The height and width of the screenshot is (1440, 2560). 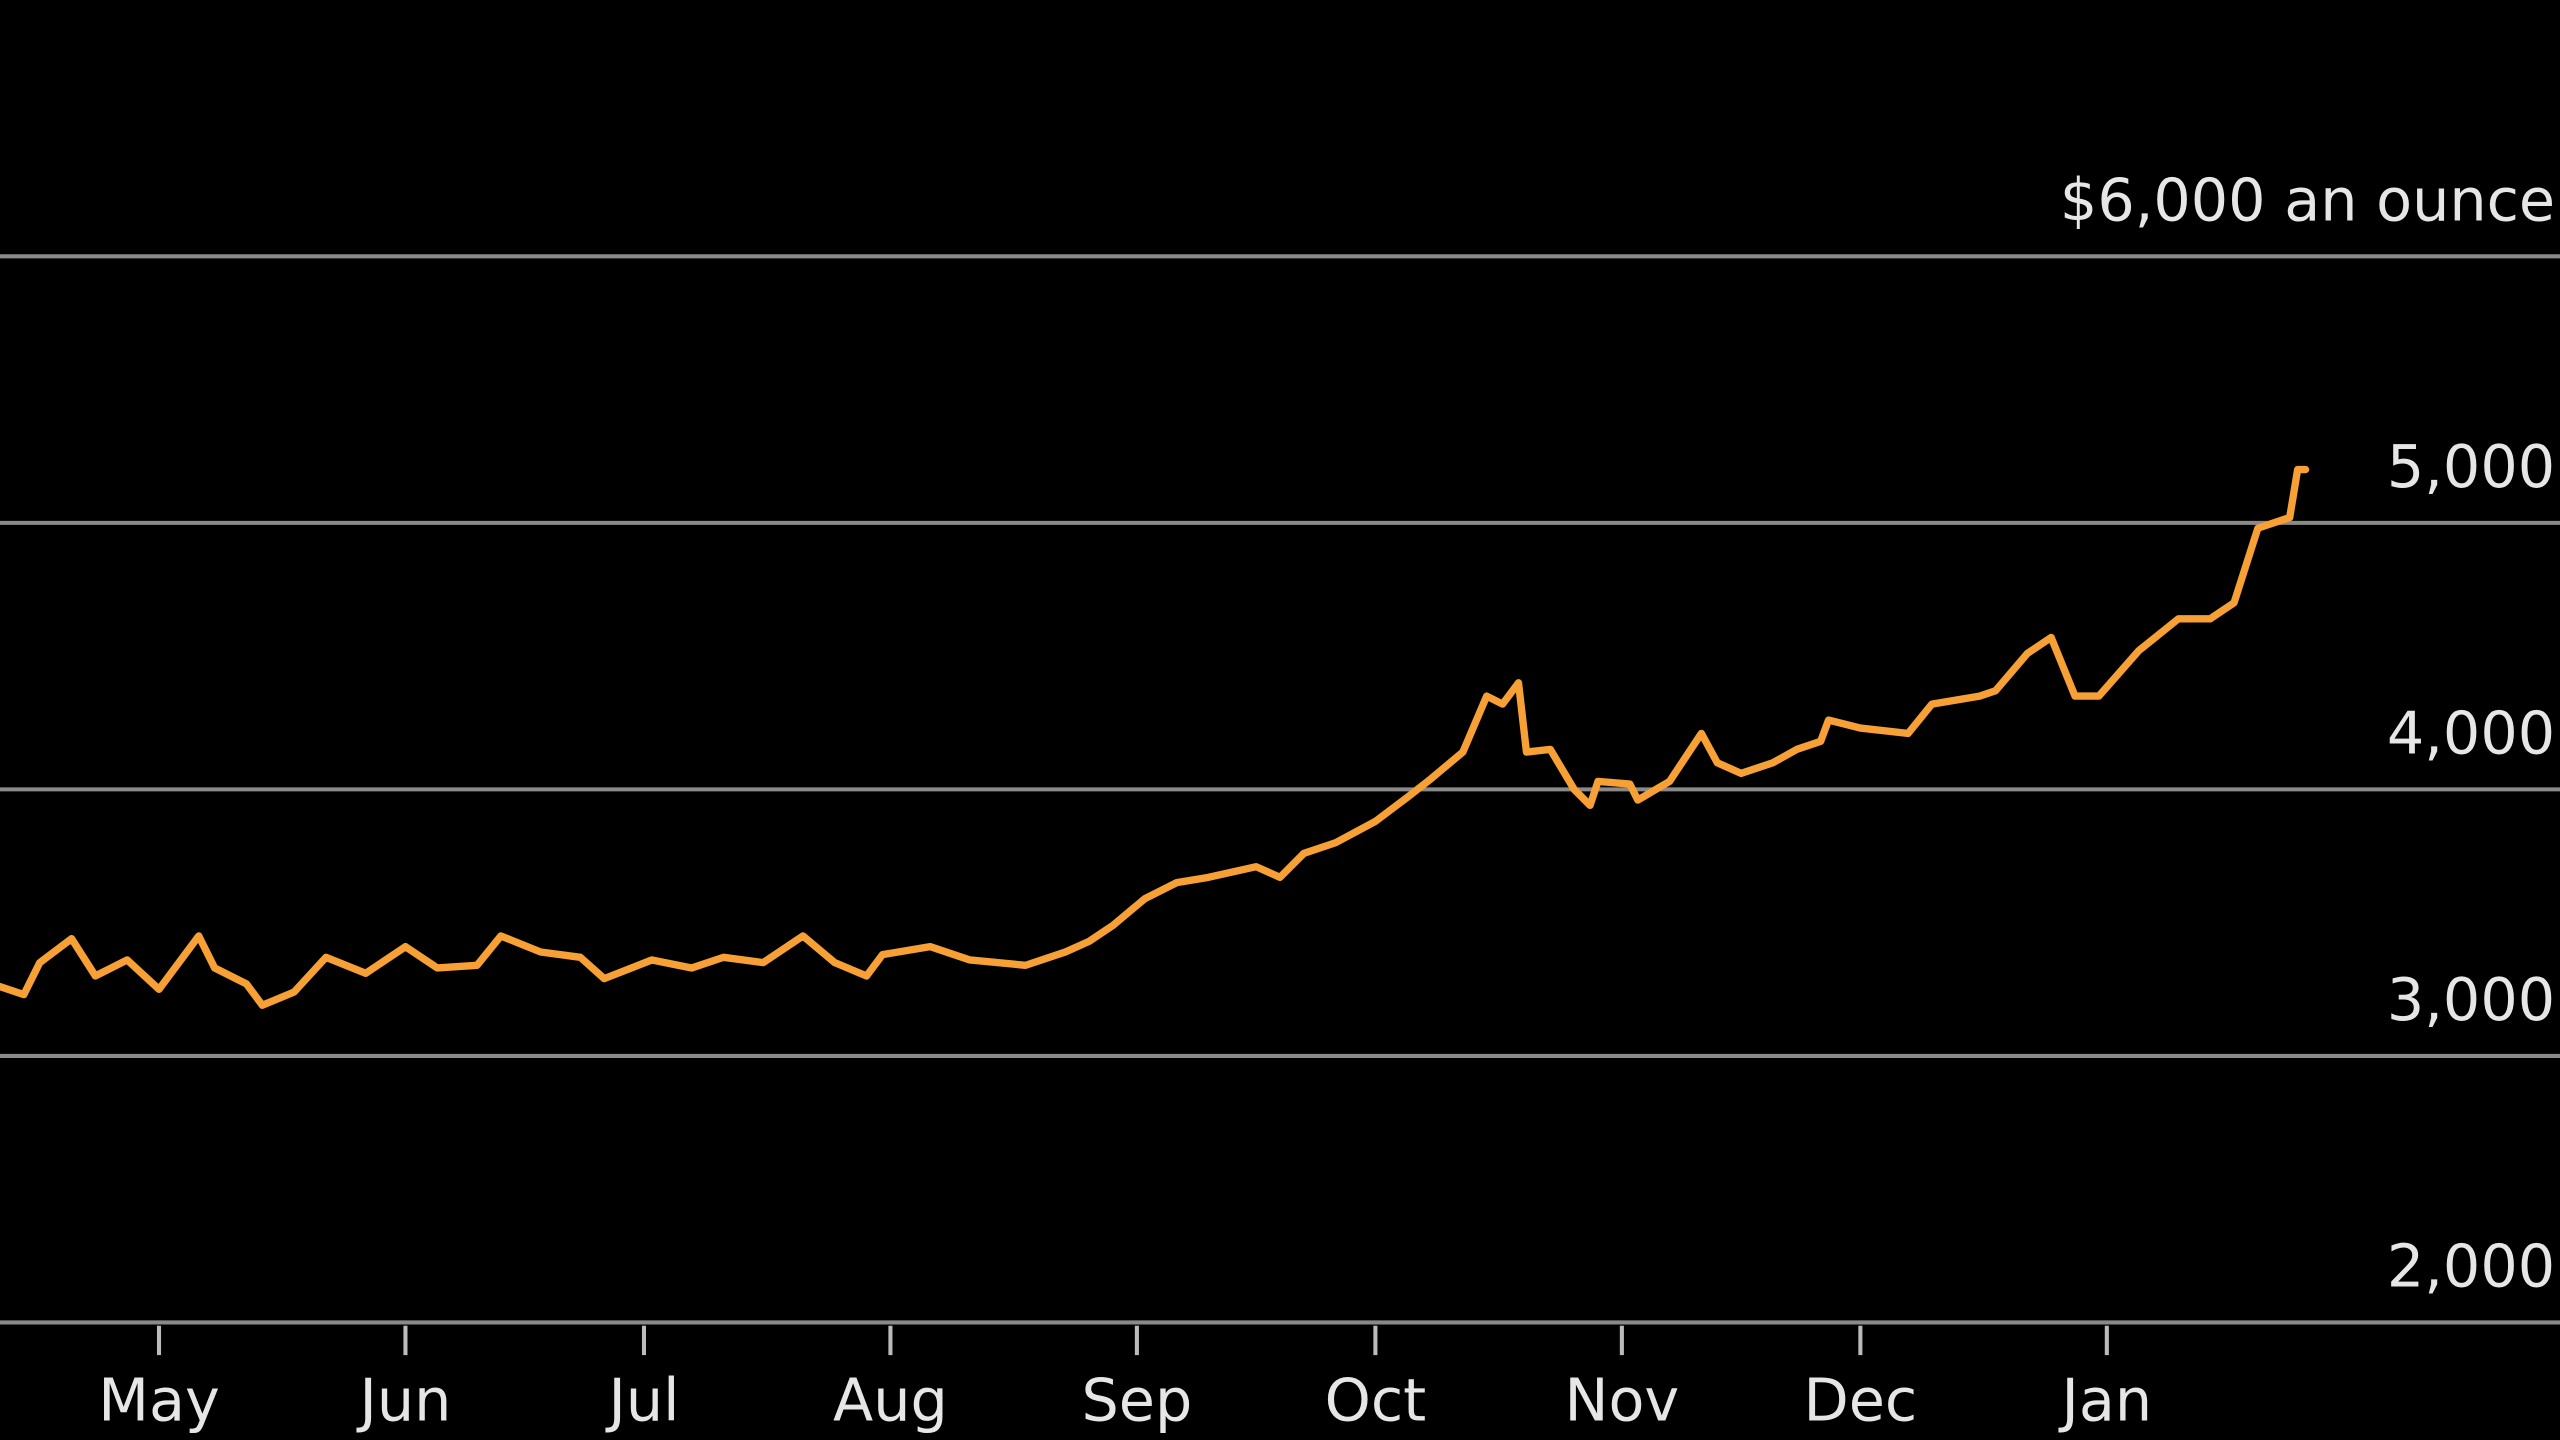 What do you see at coordinates (642, 1399) in the screenshot?
I see `x-tick-label: Jul` at bounding box center [642, 1399].